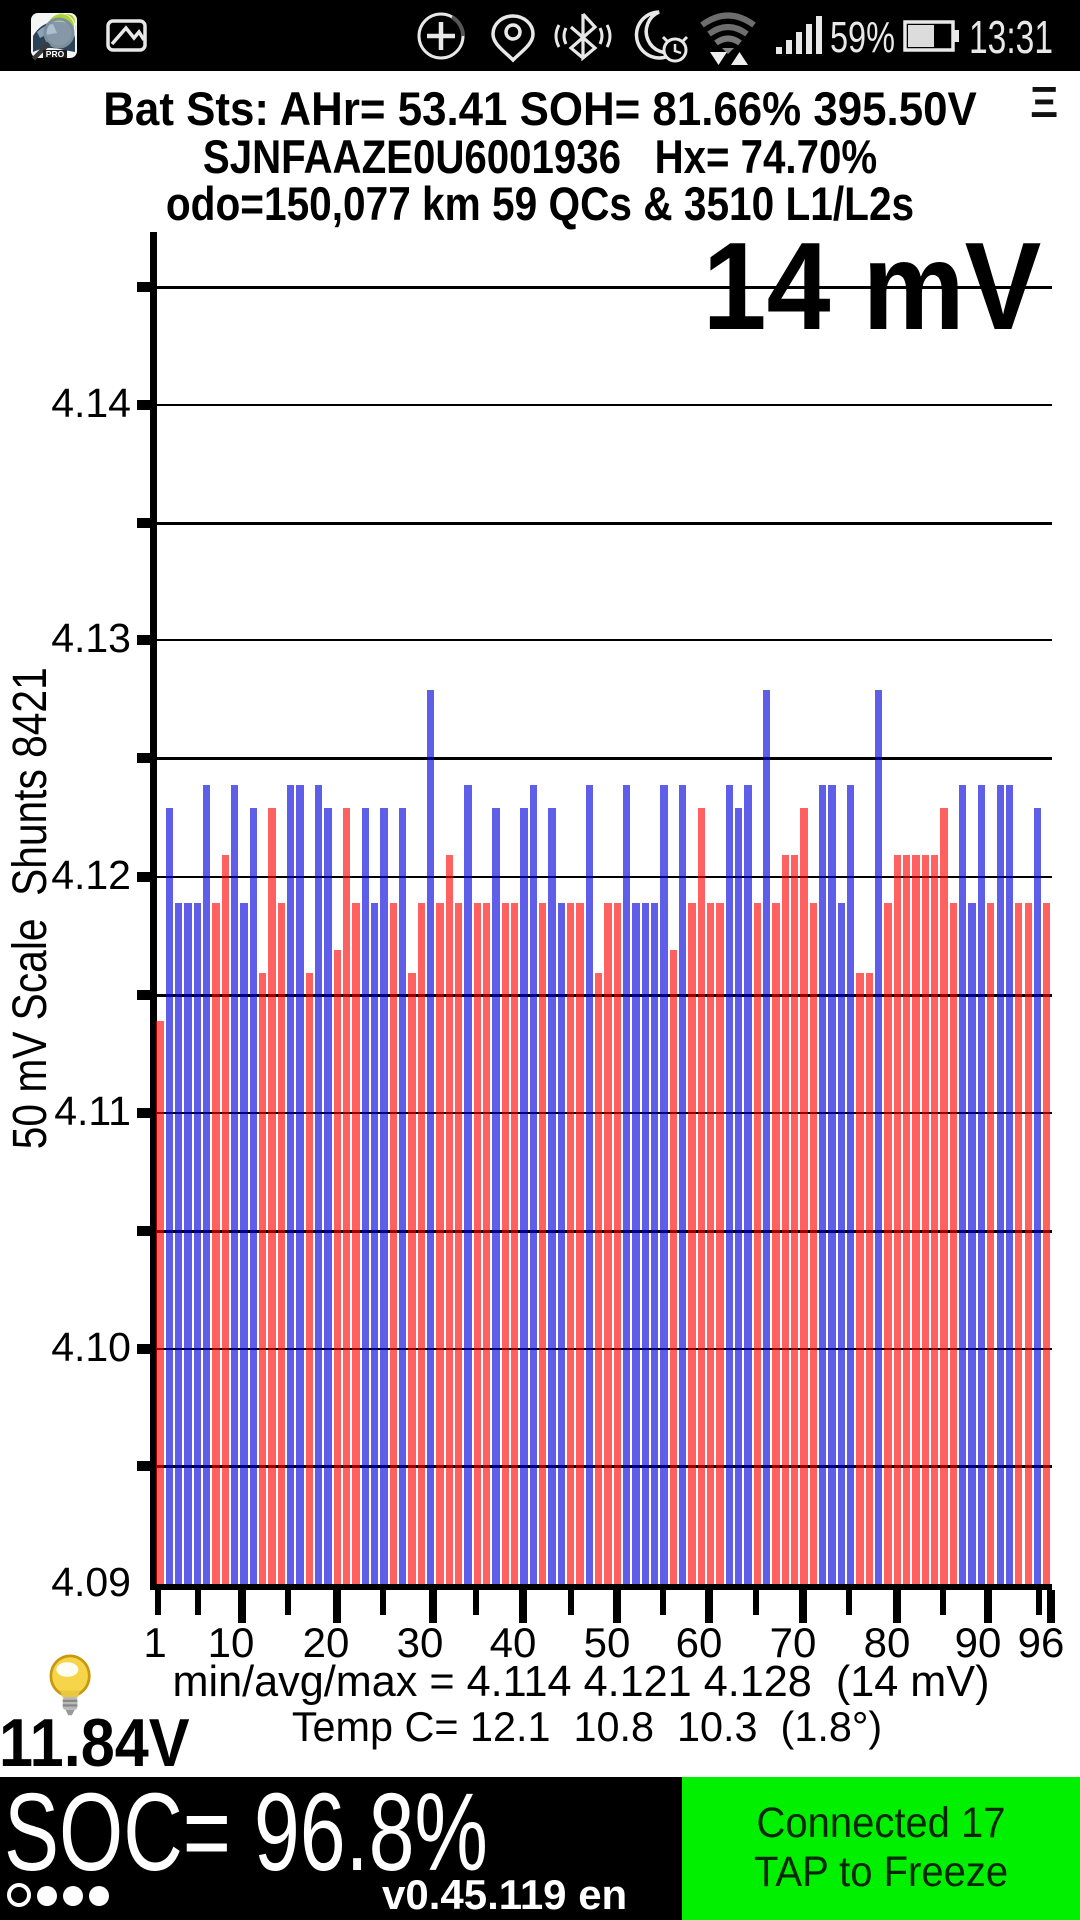 The image size is (1080, 1920). Describe the element at coordinates (1011, 37) in the screenshot. I see `svg-text: 13:31` at that location.